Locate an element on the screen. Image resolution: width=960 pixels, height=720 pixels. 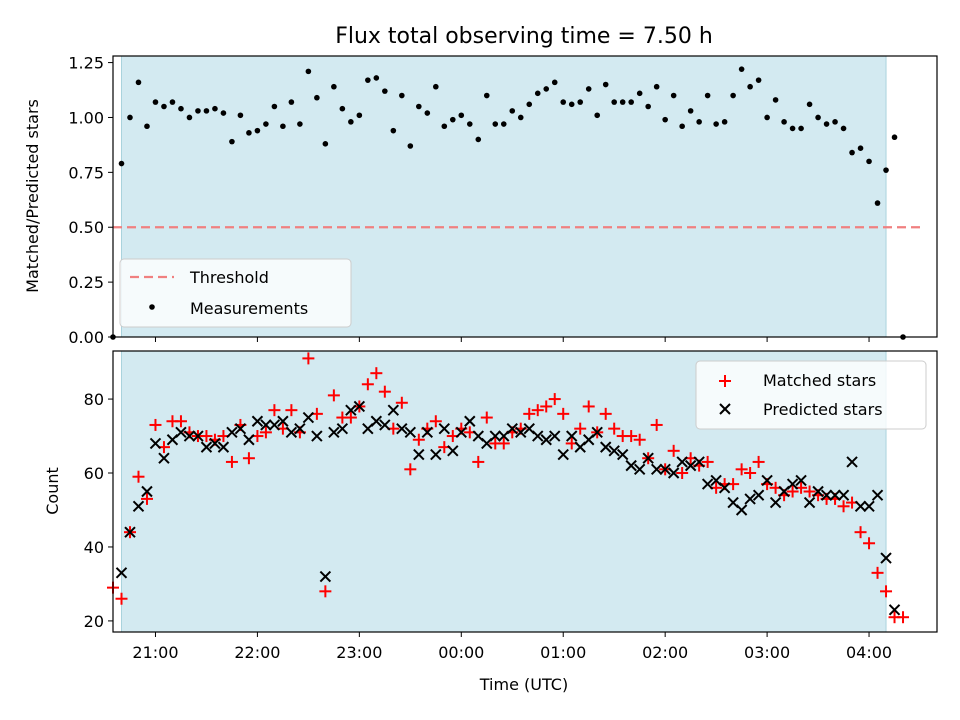
legend-threshold-label: Threshold is located at coordinates (229, 277).